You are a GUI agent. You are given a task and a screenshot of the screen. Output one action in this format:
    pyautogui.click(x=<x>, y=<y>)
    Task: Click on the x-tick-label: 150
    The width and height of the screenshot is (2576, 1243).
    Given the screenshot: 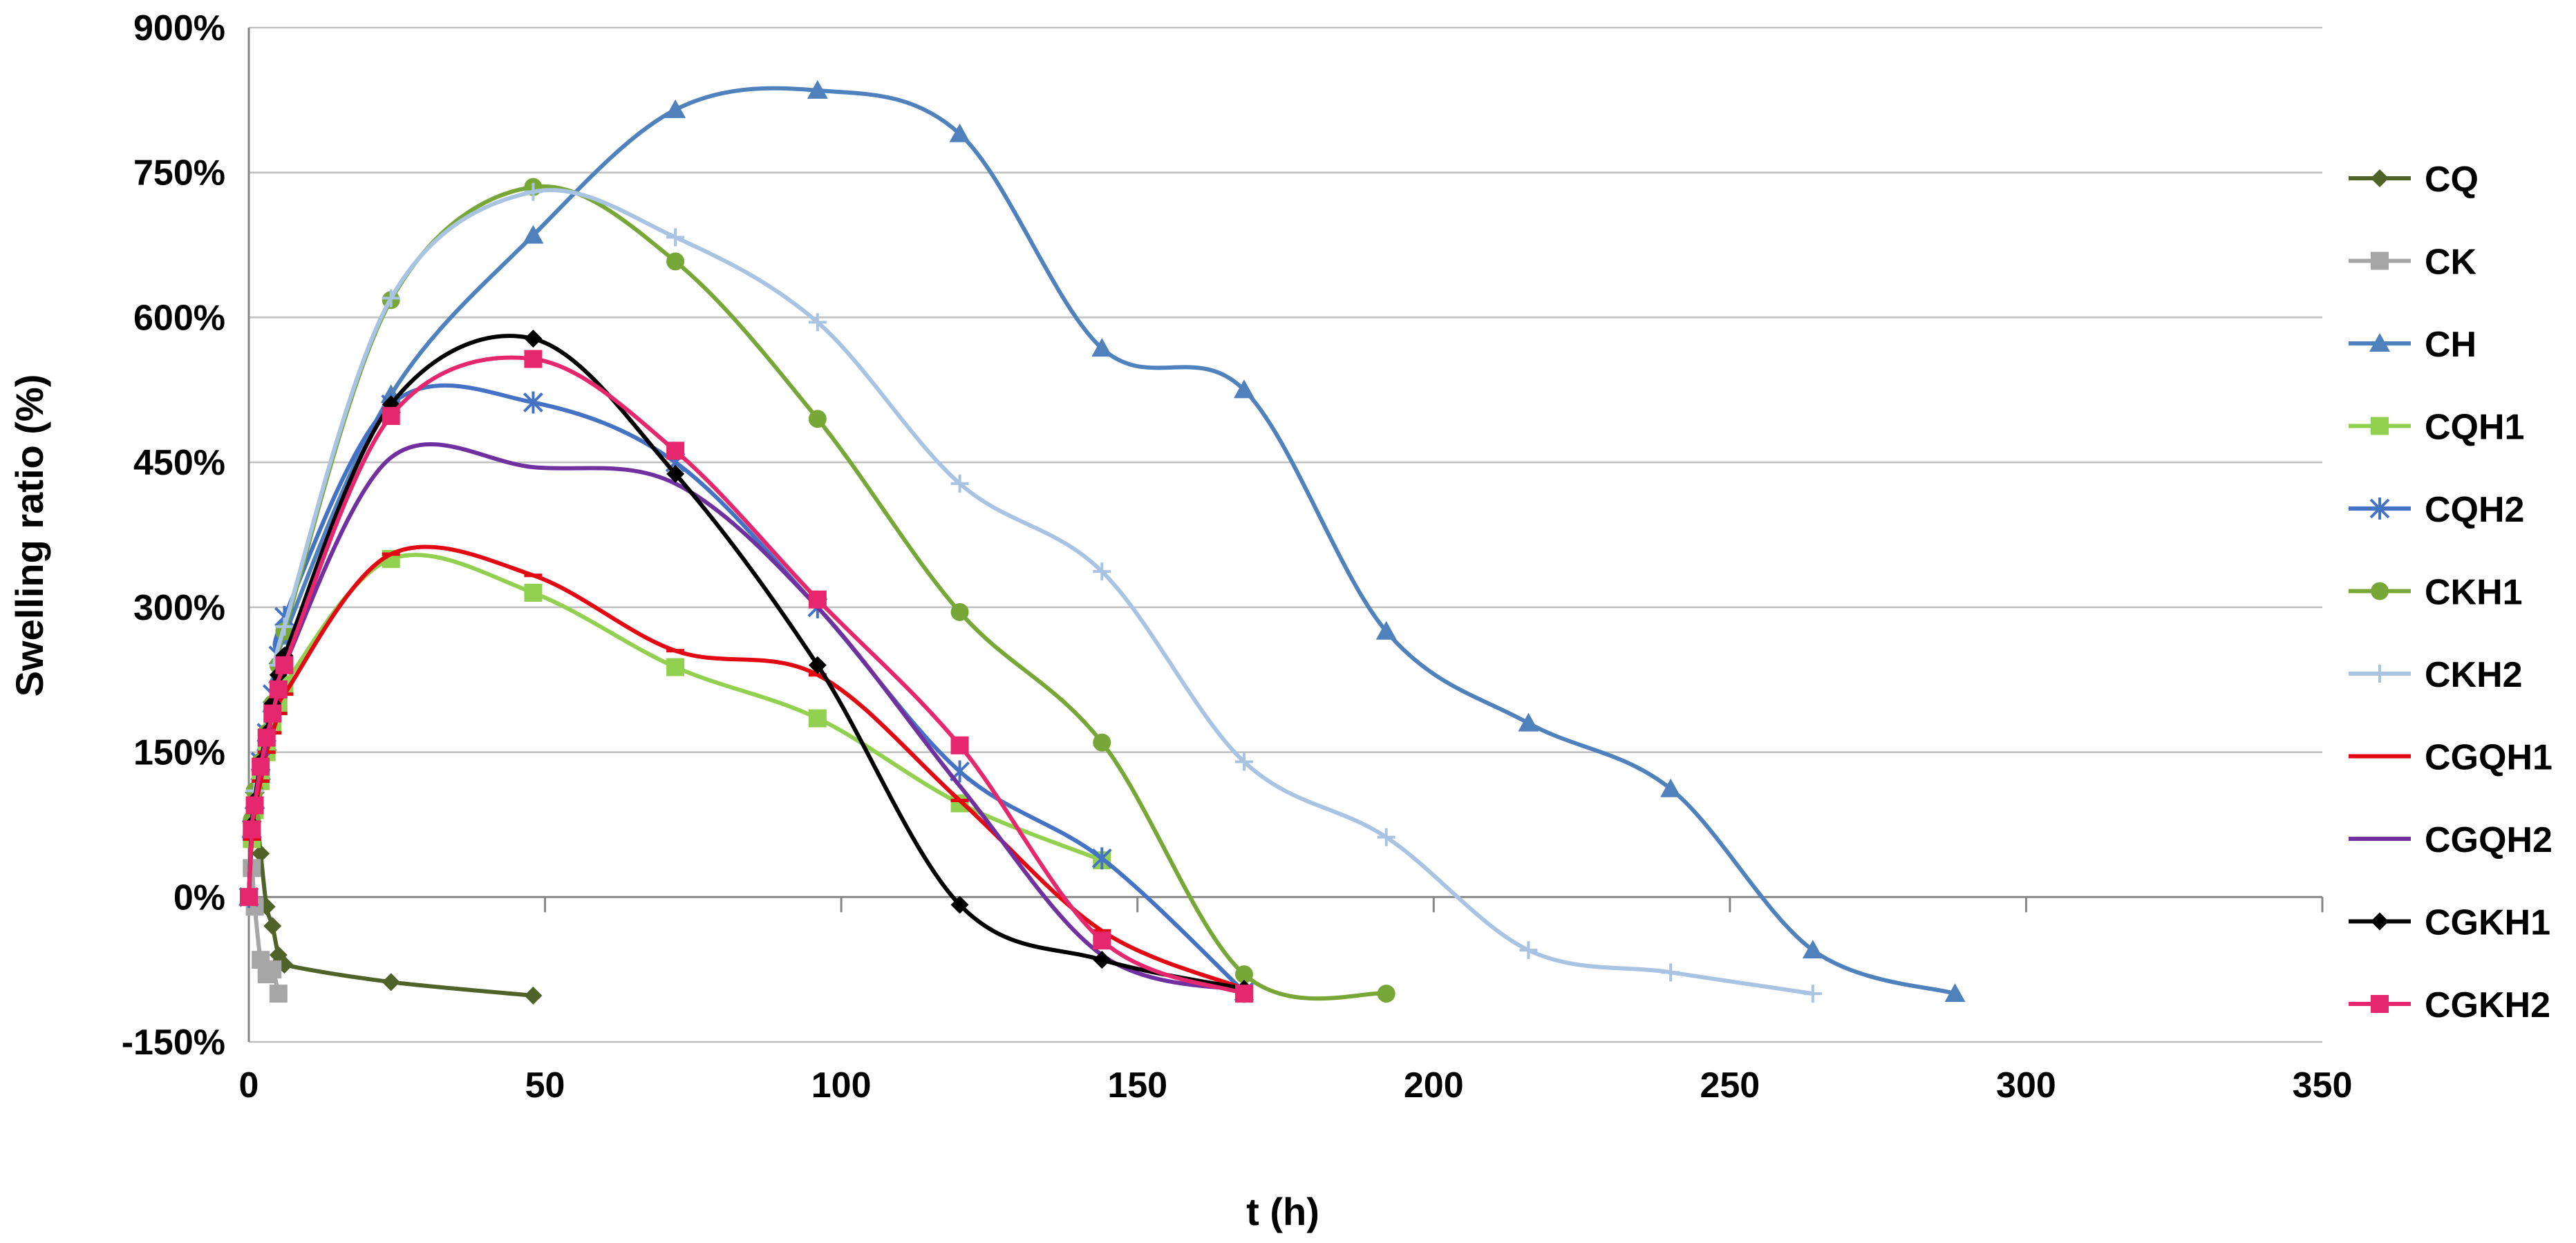 What is the action you would take?
    pyautogui.click(x=1137, y=1085)
    